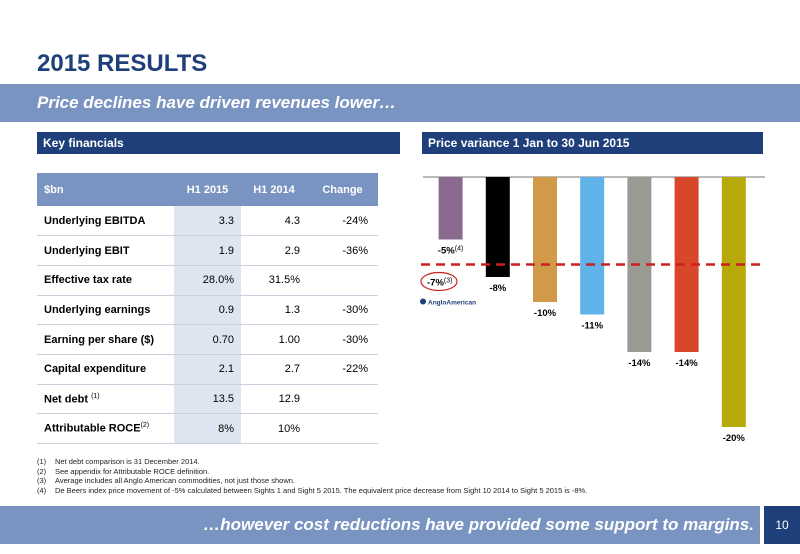 This screenshot has width=800, height=554. I want to click on key-financials-heading: Key financials, so click(218, 143).